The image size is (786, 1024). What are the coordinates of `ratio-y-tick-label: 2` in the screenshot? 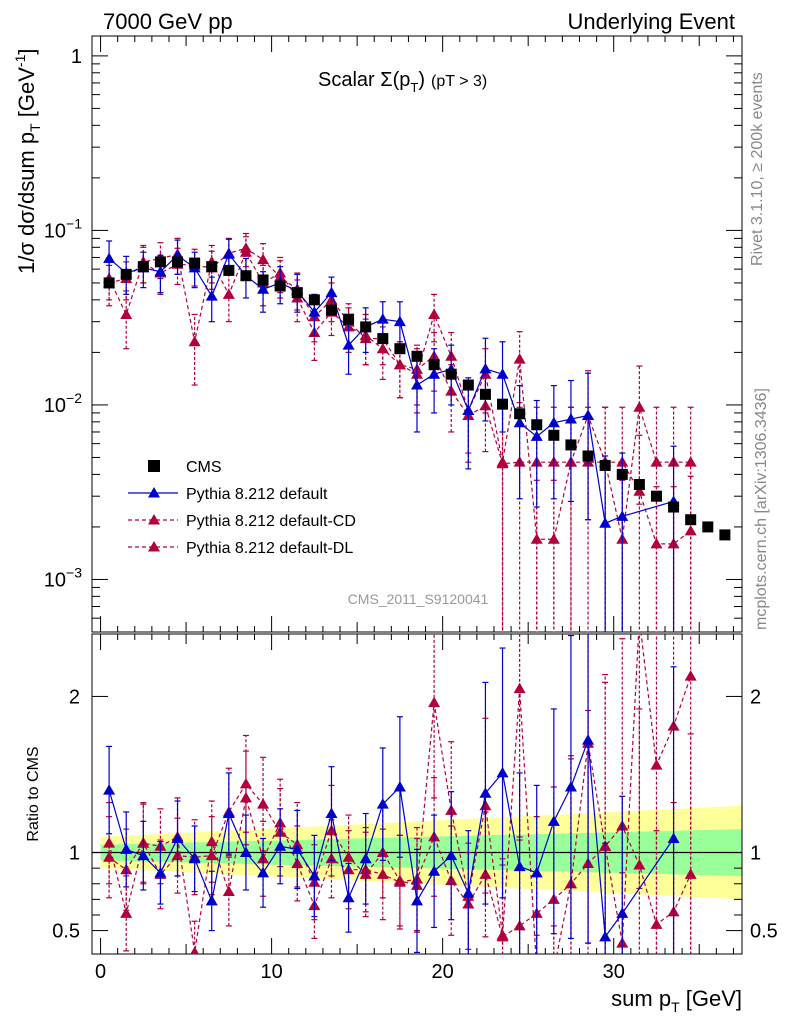 It's located at (74, 697).